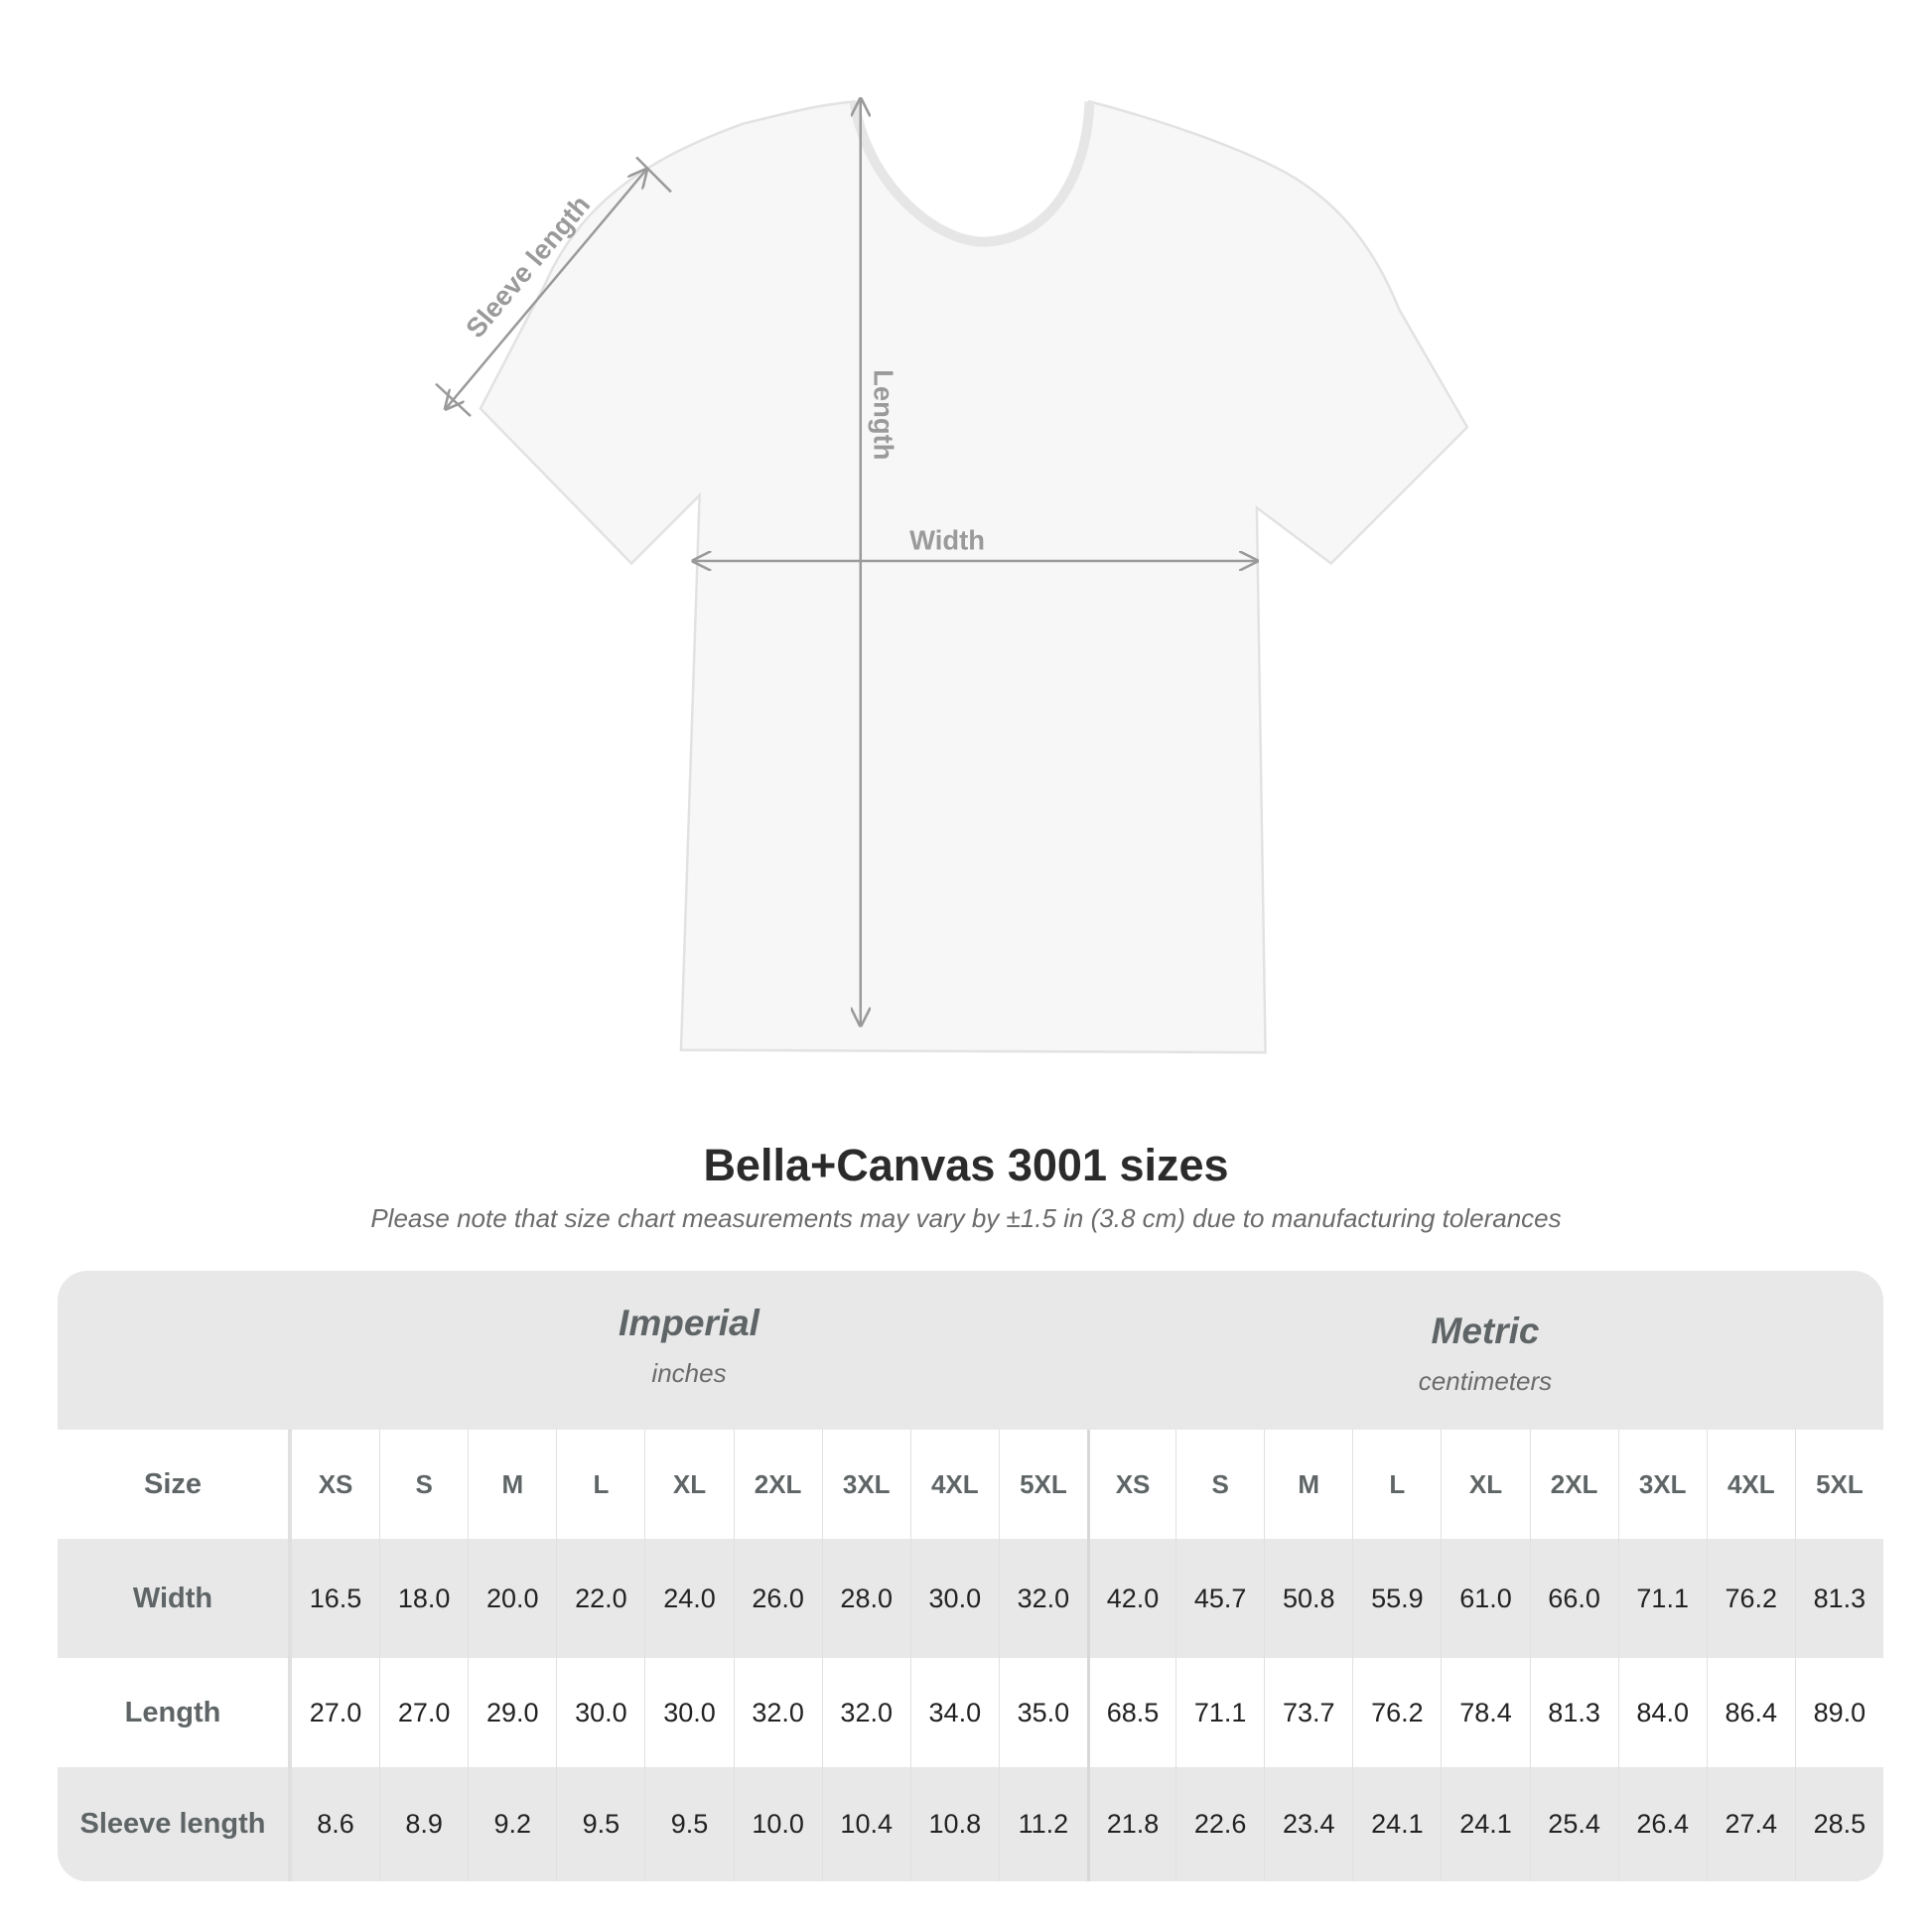  Describe the element at coordinates (689, 1373) in the screenshot. I see `imperial-unit: inches` at that location.